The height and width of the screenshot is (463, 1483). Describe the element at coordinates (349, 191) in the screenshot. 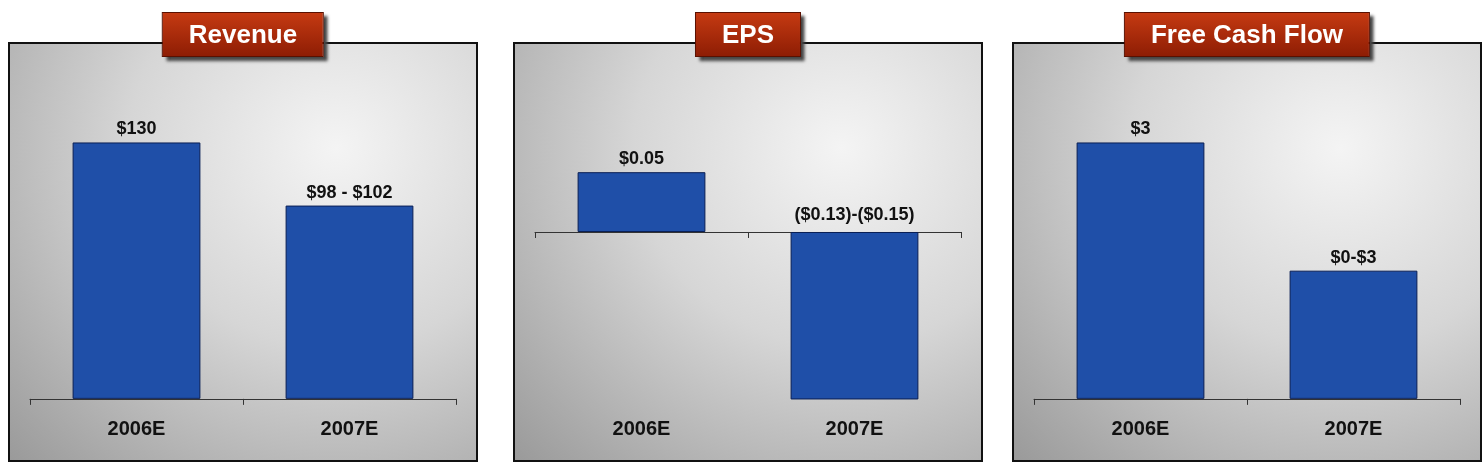

I see `data-label: $98 - $102` at that location.